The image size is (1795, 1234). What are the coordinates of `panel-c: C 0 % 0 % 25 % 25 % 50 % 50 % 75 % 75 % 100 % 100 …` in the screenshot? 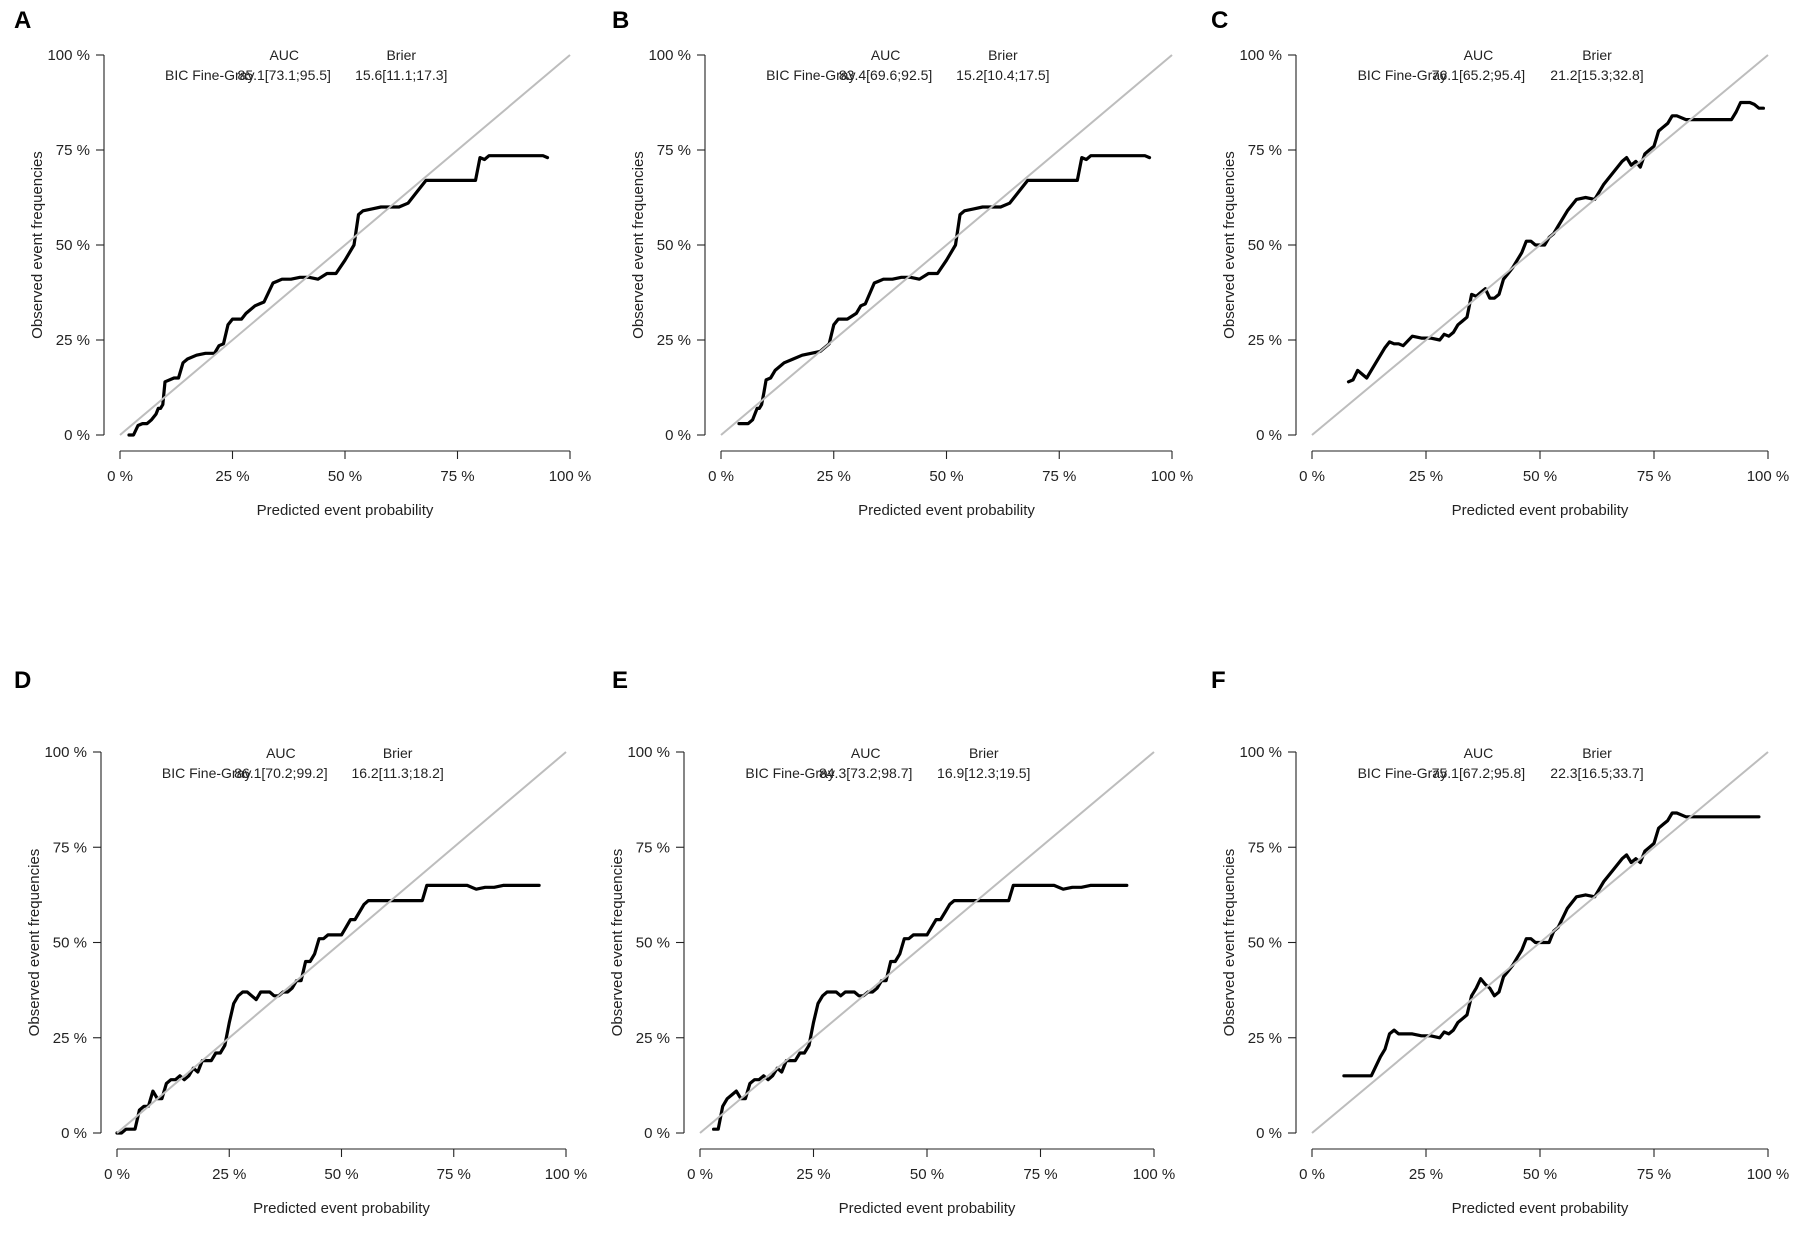 It's located at (1500, 263).